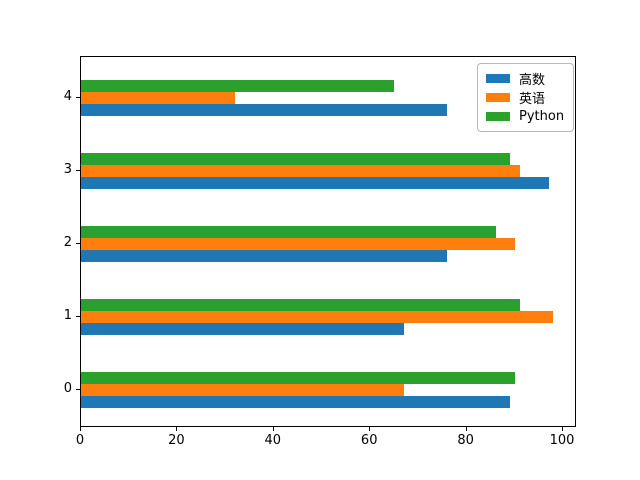 The width and height of the screenshot is (640, 480). I want to click on bar-series2-cat1, so click(300, 305).